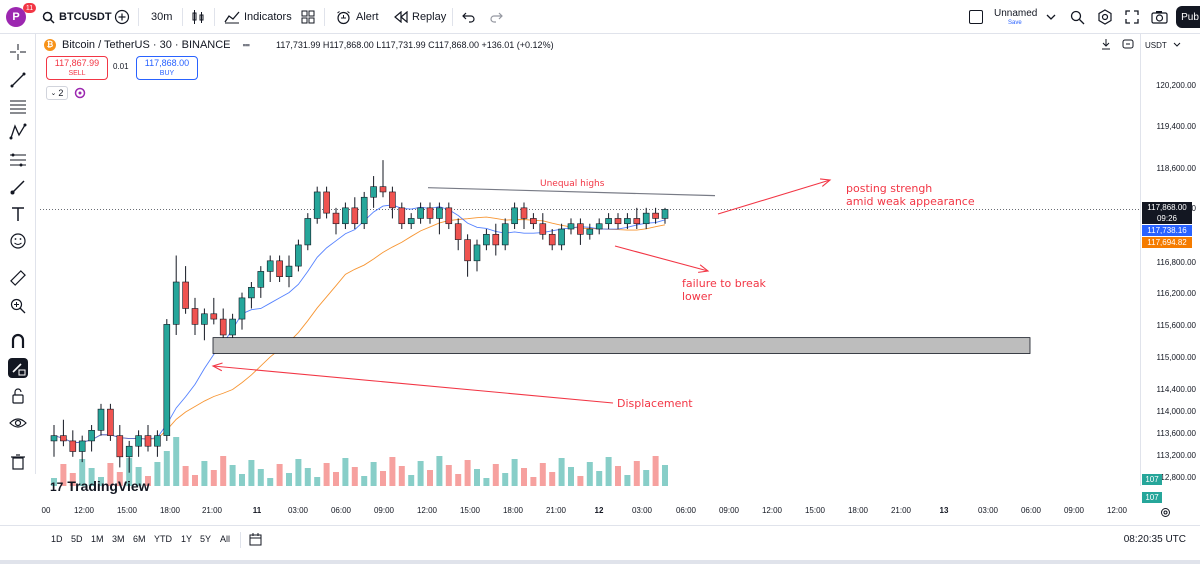 The image size is (1200, 564). What do you see at coordinates (18, 462) in the screenshot?
I see `remove-drawings-tool` at bounding box center [18, 462].